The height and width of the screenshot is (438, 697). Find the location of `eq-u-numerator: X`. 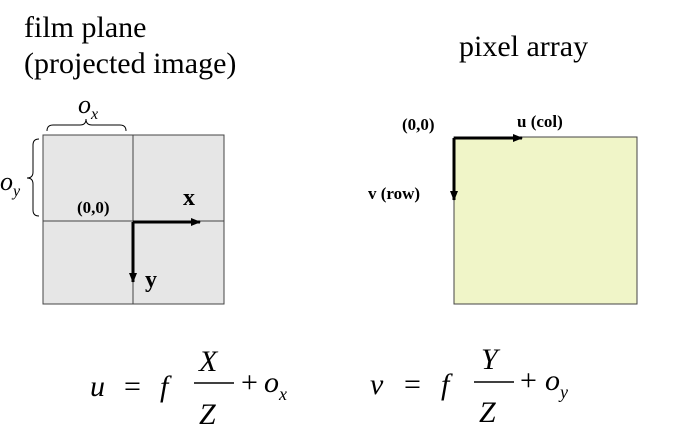

eq-u-numerator: X is located at coordinates (208, 361).